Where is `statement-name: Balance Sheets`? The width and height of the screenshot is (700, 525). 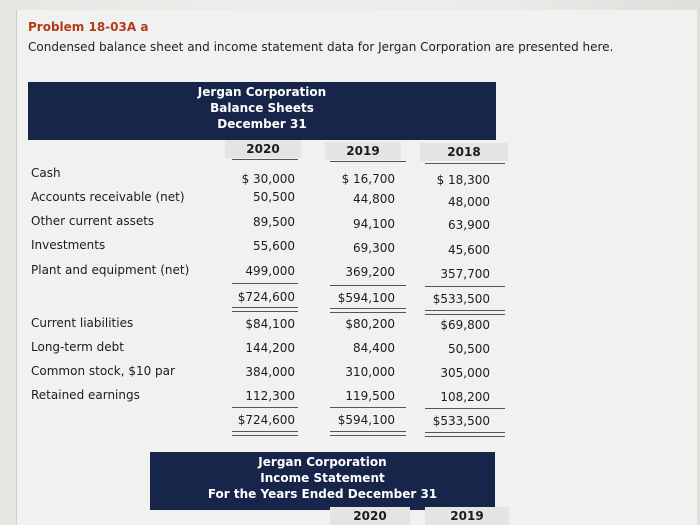
statement-name: Balance Sheets is located at coordinates (262, 108).